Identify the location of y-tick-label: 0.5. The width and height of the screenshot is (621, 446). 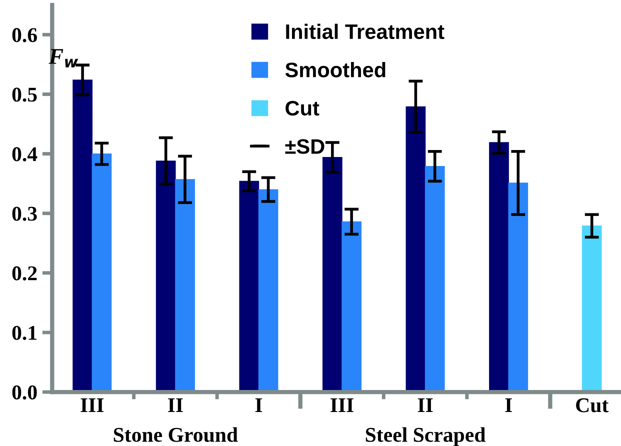
(24, 95).